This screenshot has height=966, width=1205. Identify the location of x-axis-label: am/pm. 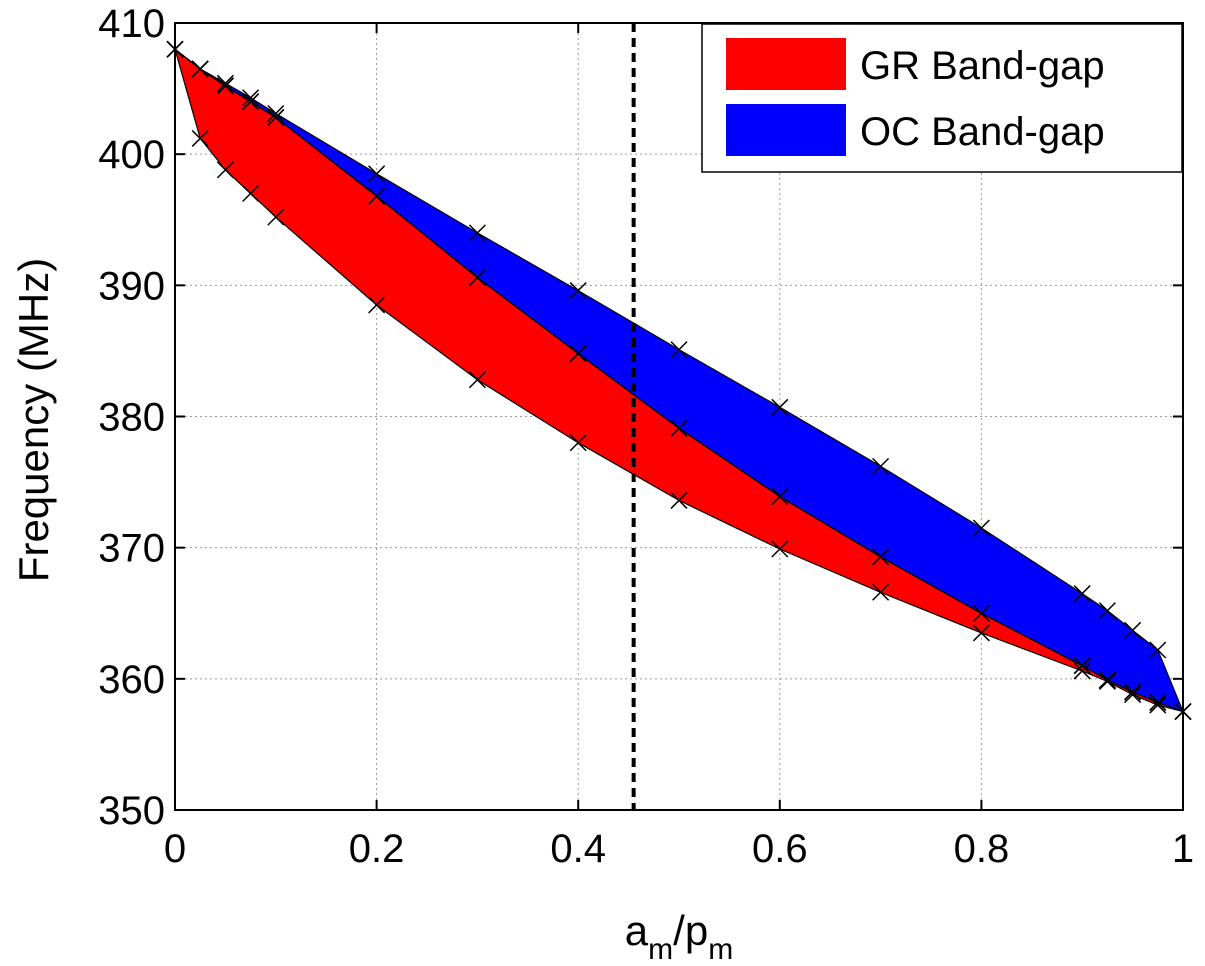
(679, 936).